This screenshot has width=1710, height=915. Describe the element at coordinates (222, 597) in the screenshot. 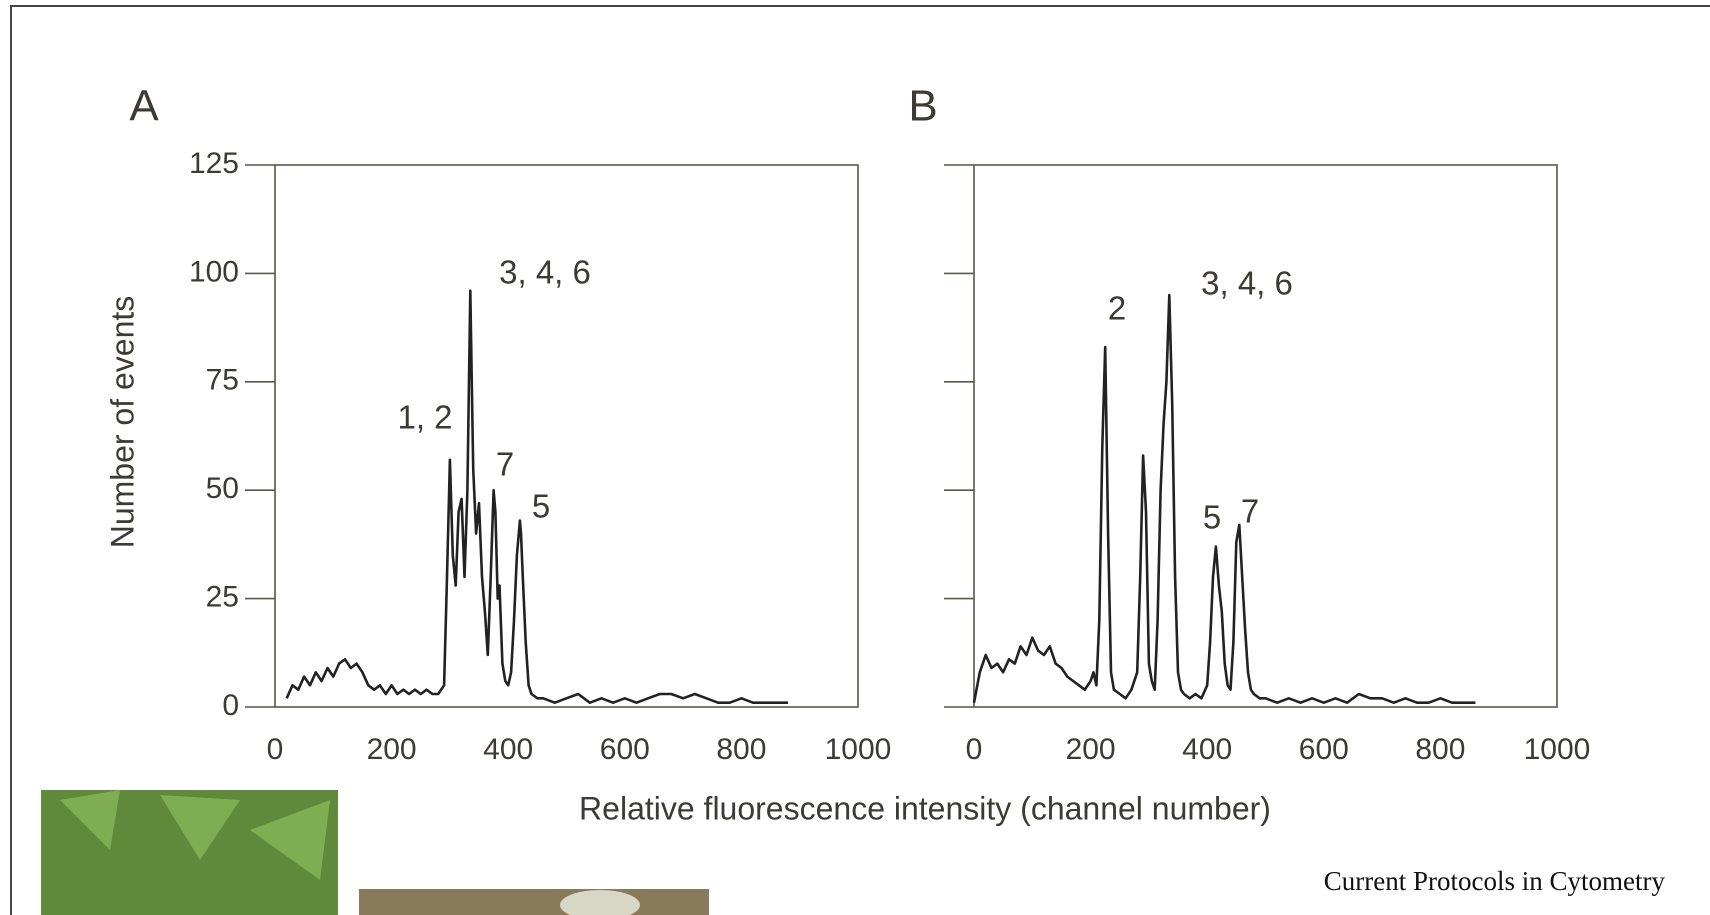

I see `y-tick-label: 25` at that location.